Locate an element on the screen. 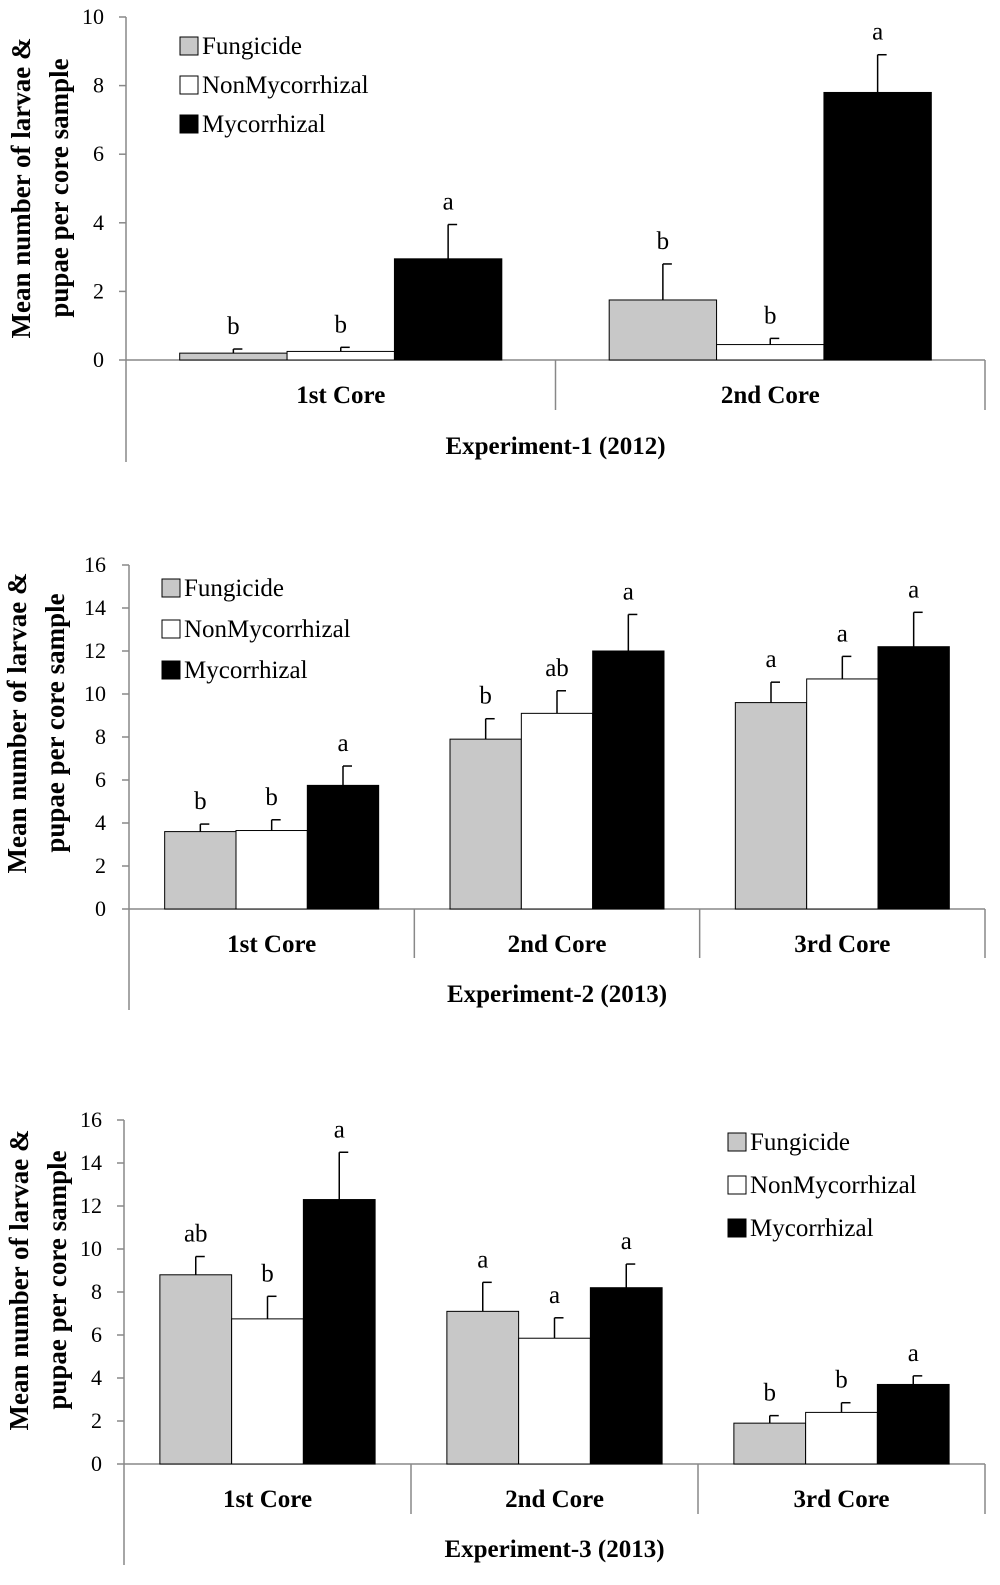 The image size is (1000, 1585). y-axis-label: pupae per core sample is located at coordinates (59, 187).